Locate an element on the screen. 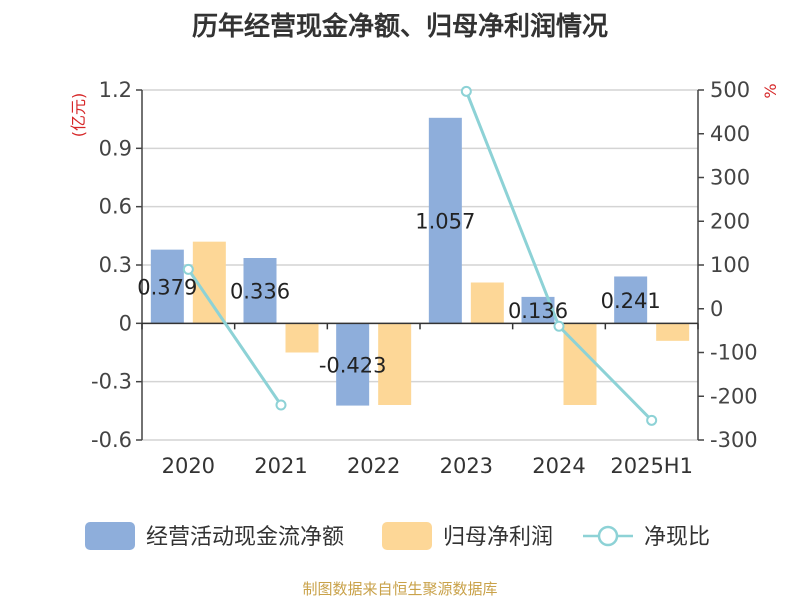 The width and height of the screenshot is (800, 600). category-label: 2020 is located at coordinates (188, 466).